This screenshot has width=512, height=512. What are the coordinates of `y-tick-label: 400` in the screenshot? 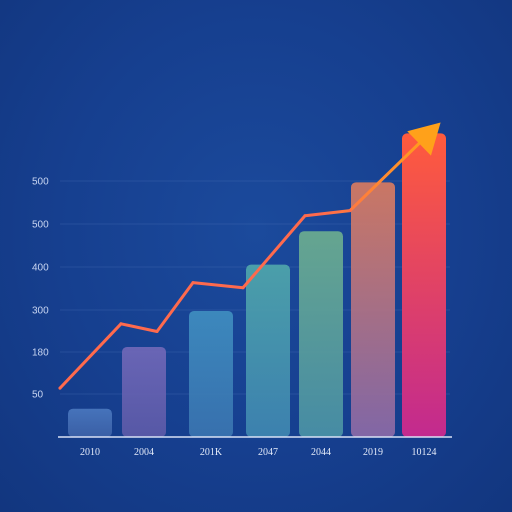 It's located at (40, 268).